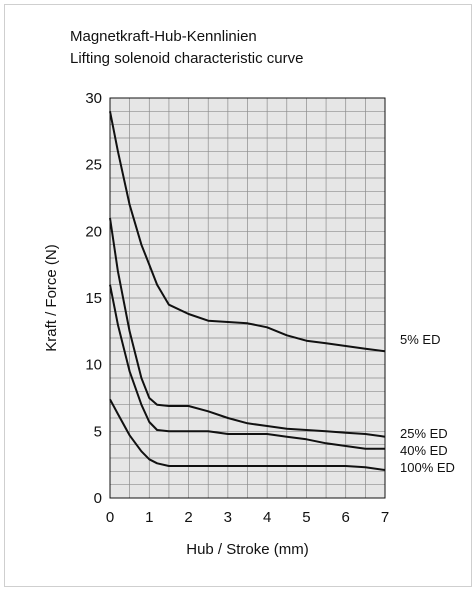 The height and width of the screenshot is (591, 476). Describe the element at coordinates (98, 431) in the screenshot. I see `y-tick-label: 5` at that location.